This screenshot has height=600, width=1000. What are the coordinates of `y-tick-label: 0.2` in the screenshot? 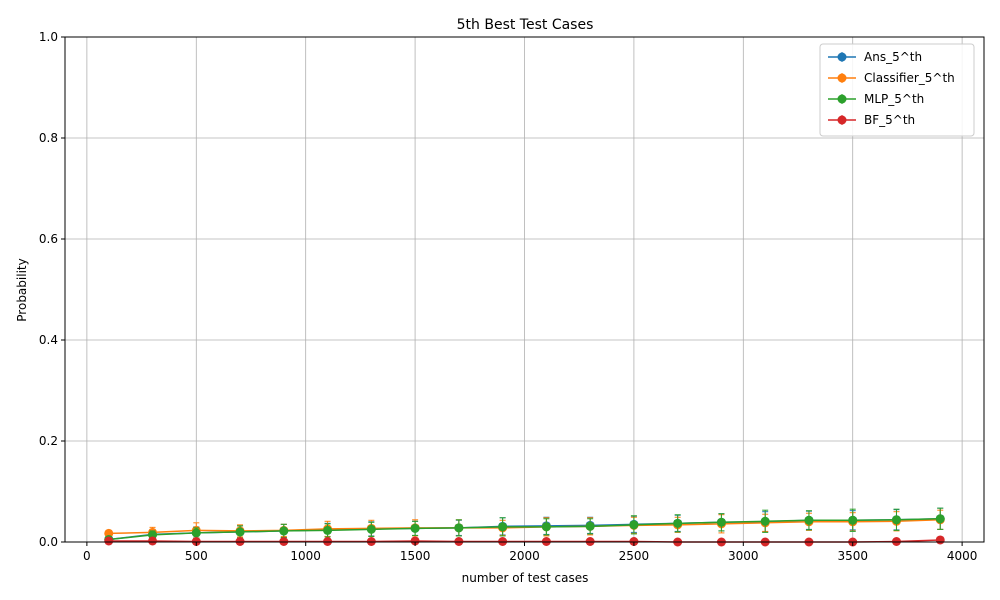 It's located at (48, 441).